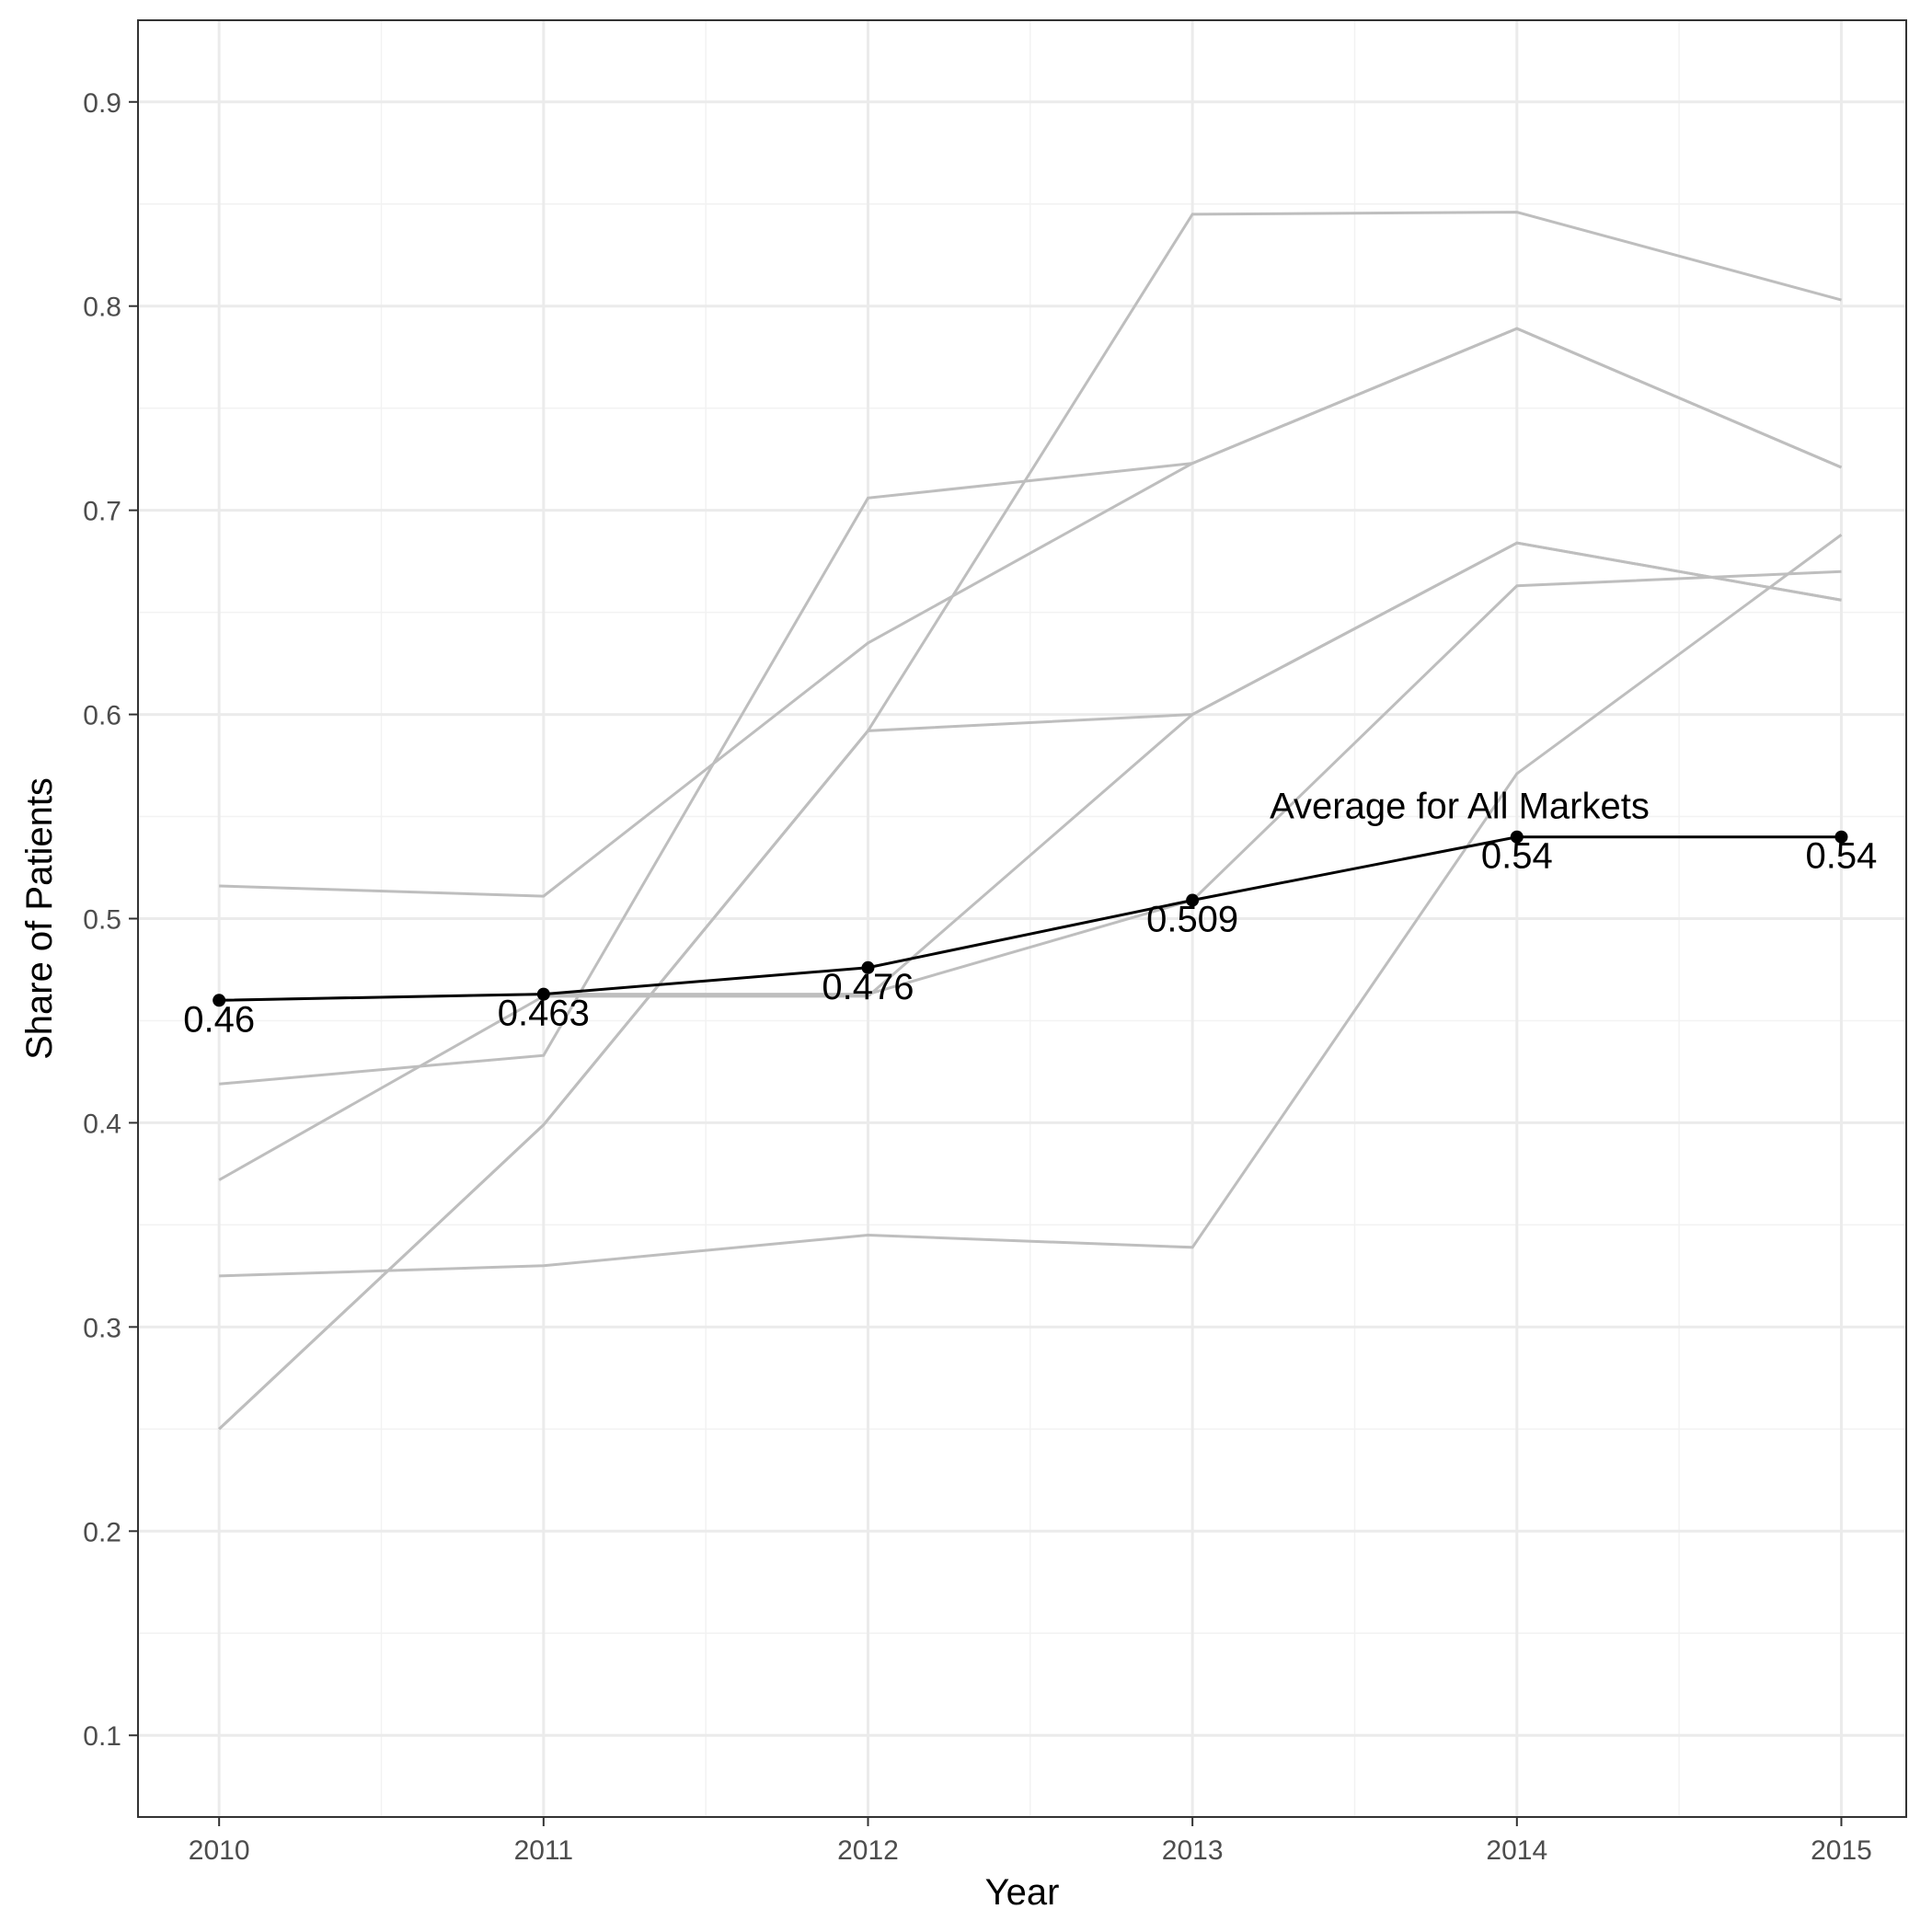  Describe the element at coordinates (868, 987) in the screenshot. I see `average-data-label: 0.476` at that location.